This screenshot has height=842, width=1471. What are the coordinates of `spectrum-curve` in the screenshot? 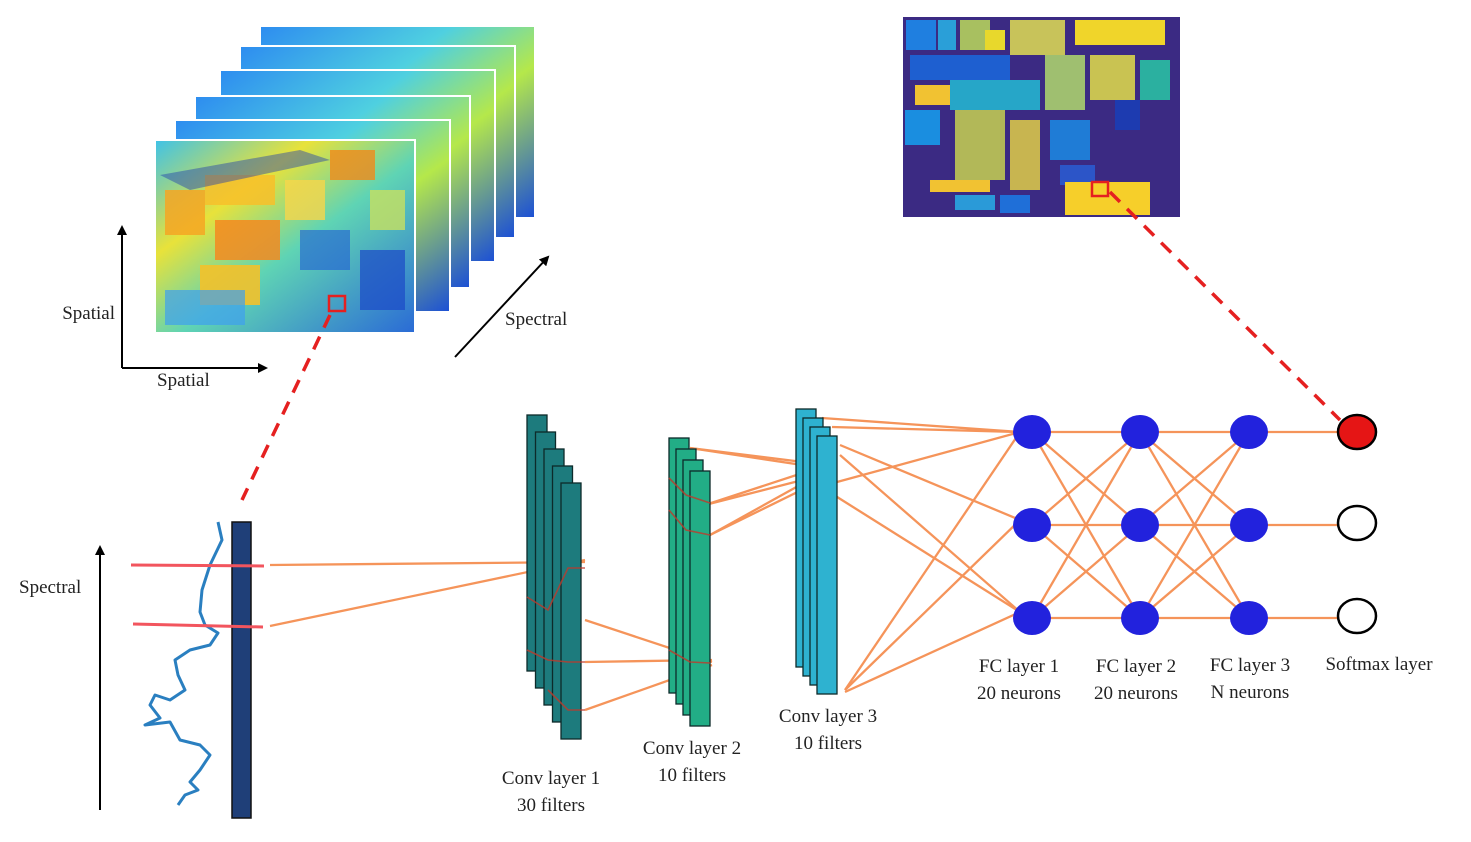 It's located at (183, 663).